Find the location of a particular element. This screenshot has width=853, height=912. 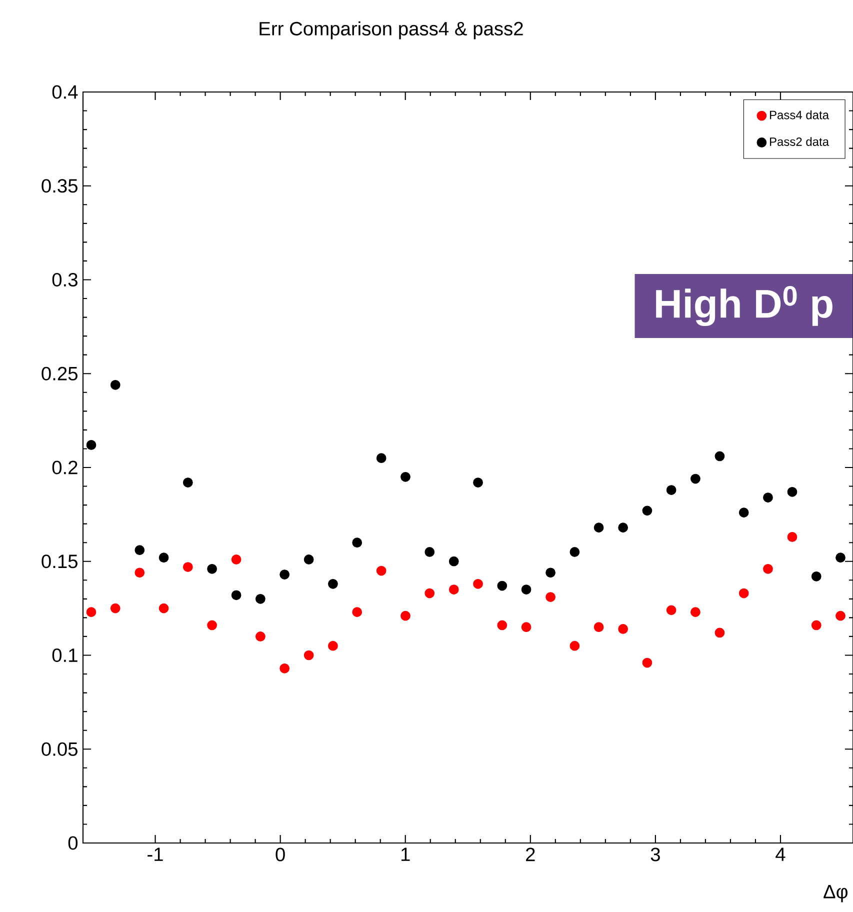

x-tick-label: 1 is located at coordinates (405, 854).